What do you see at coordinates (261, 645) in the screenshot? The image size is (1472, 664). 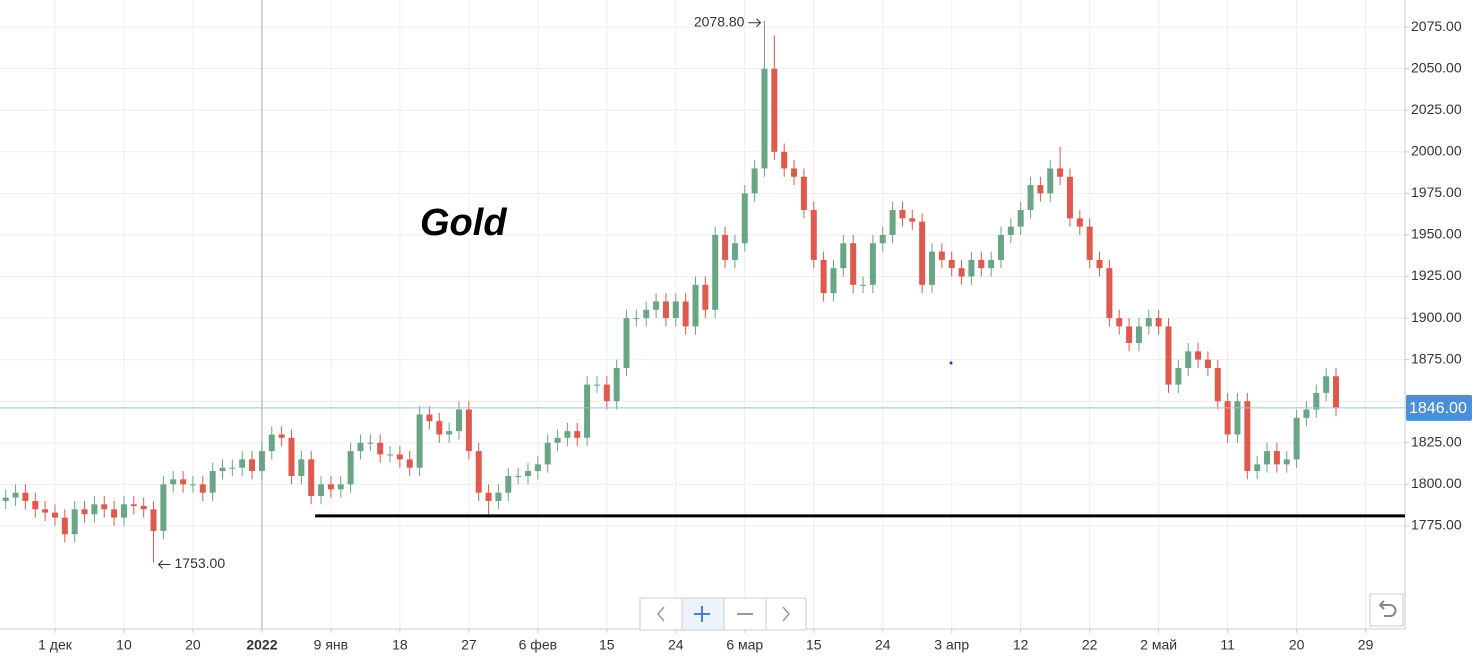 I see `x-tick-label: 2022` at bounding box center [261, 645].